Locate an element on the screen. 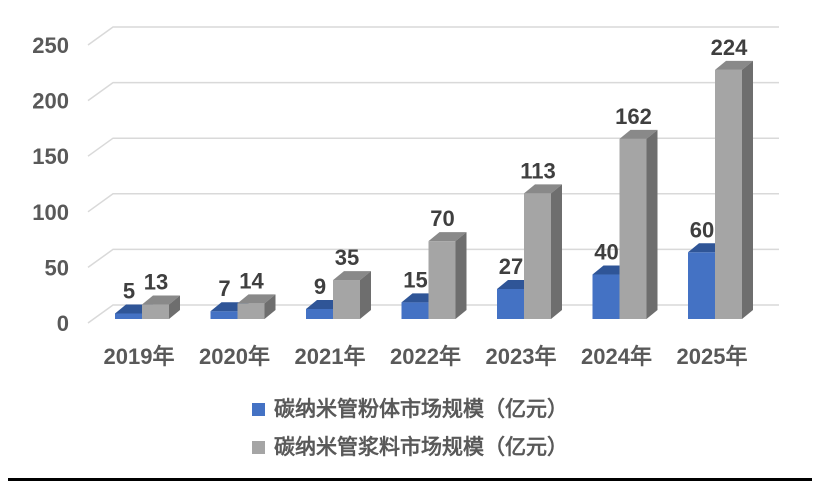  bar-slurry-2021年 is located at coordinates (352, 295).